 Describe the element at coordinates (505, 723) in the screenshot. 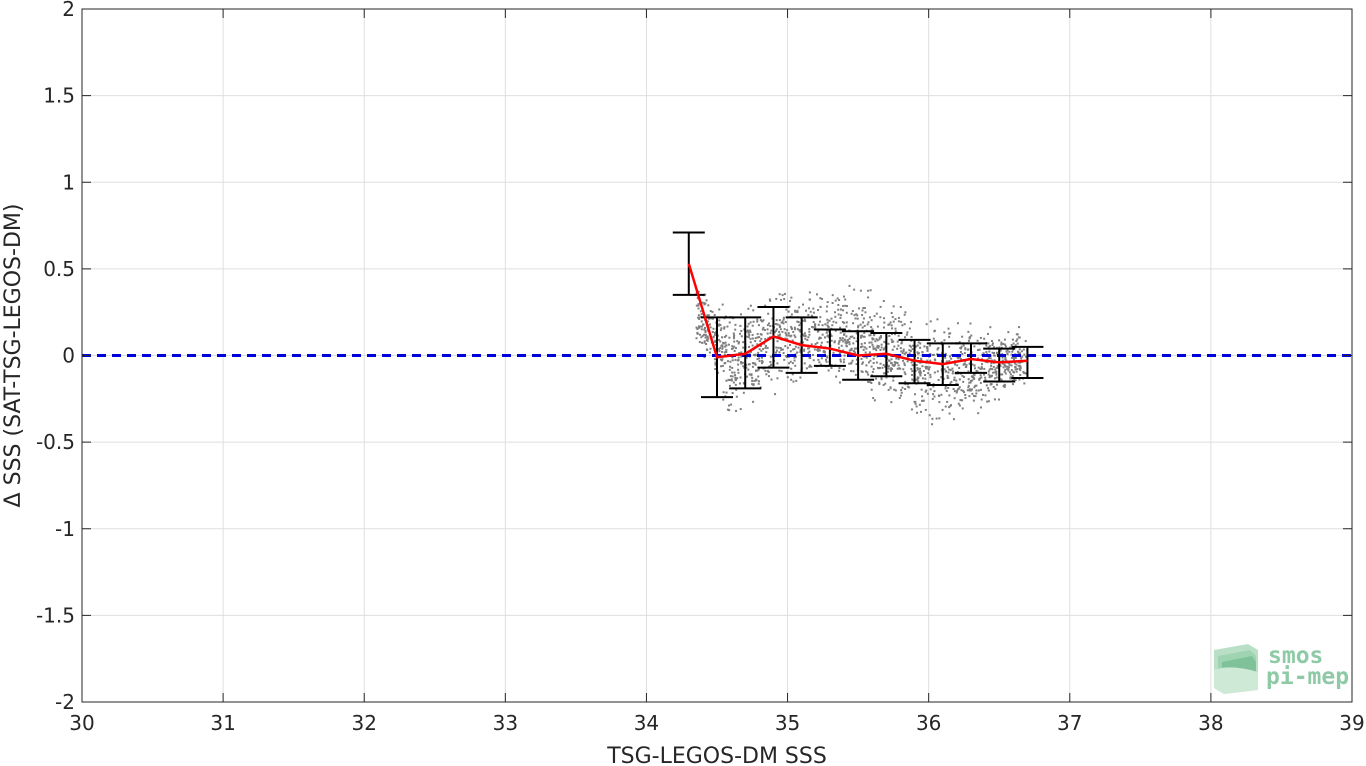

I see `x-tick-label: 33` at that location.